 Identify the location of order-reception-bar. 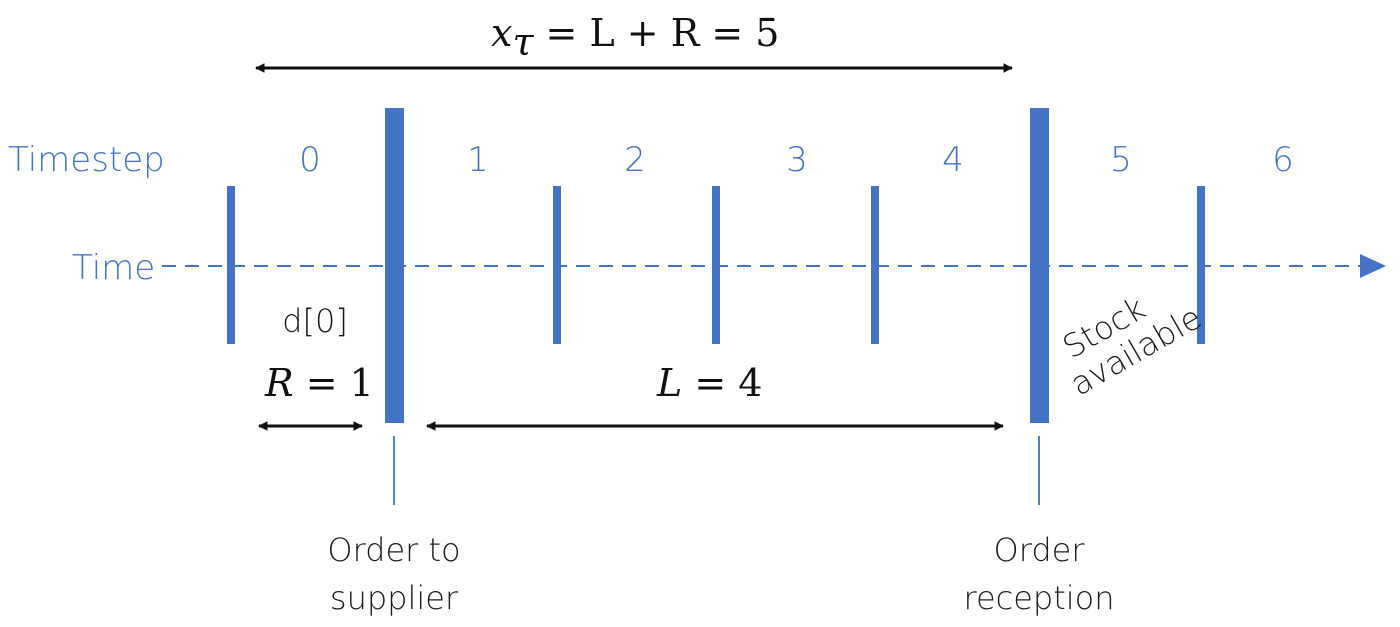
(1039, 265).